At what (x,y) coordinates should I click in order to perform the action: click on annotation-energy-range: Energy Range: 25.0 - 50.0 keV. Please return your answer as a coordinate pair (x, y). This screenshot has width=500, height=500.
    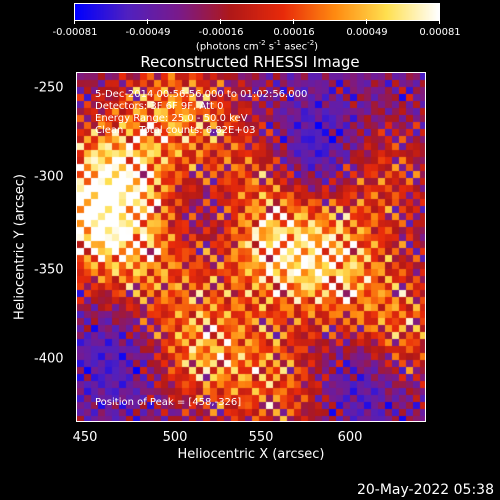
    Looking at the image, I should click on (171, 118).